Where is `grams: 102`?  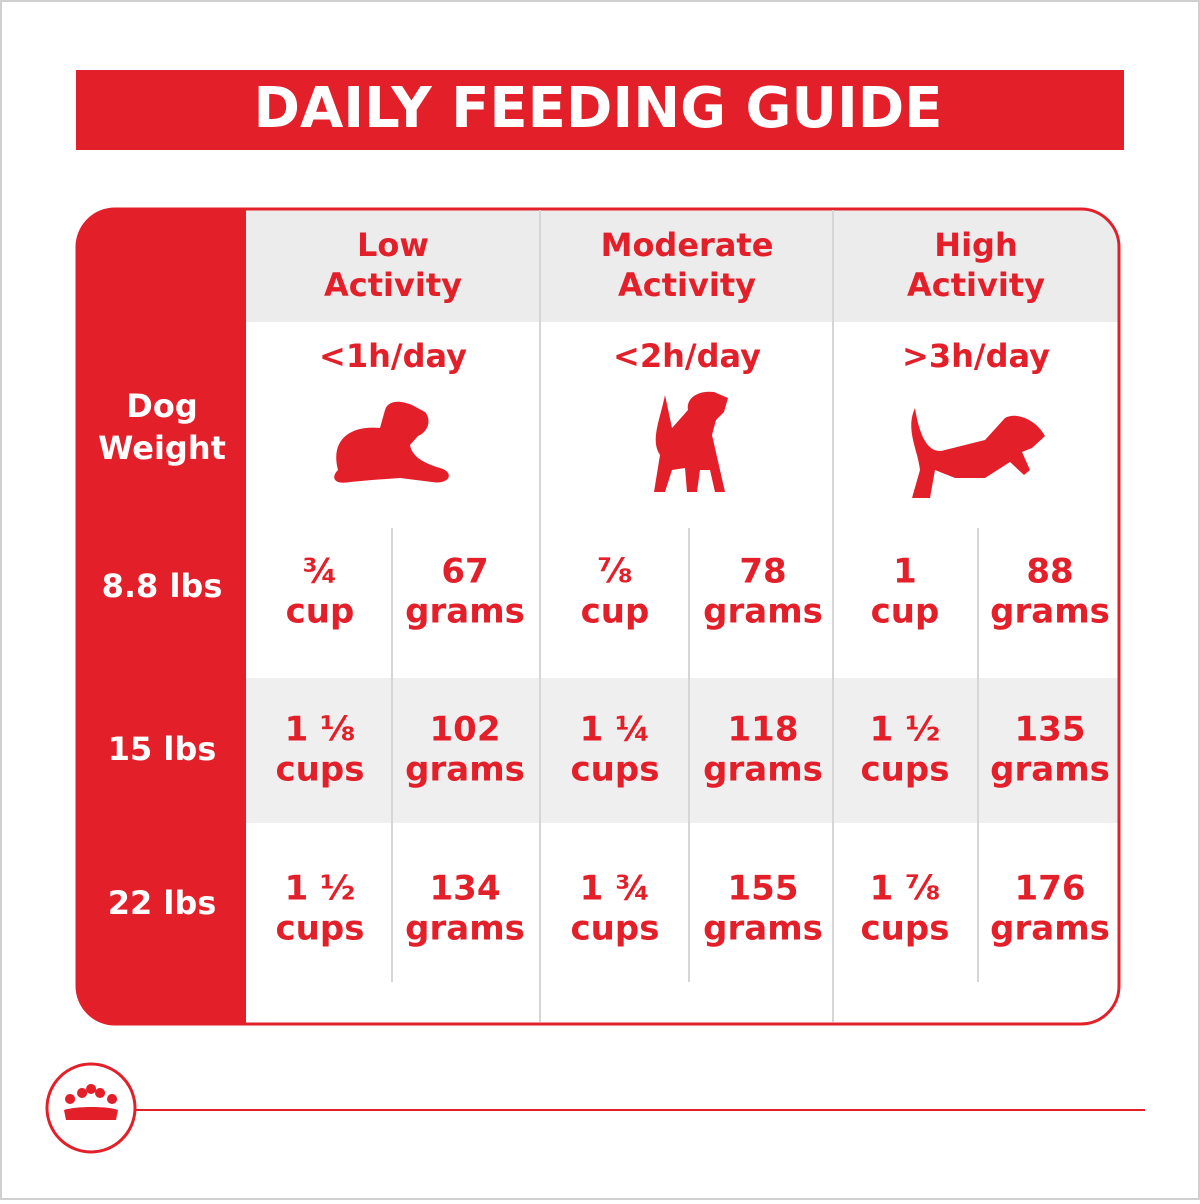 grams: 102 is located at coordinates (465, 730).